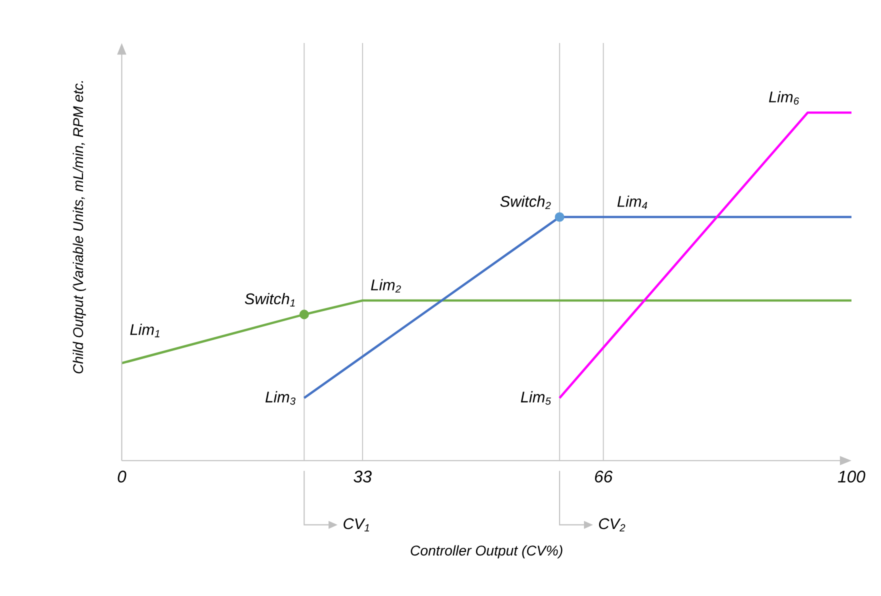 The width and height of the screenshot is (881, 596). What do you see at coordinates (79, 227) in the screenshot?
I see `y-axis-title: Child Output (Variable Units, mL/min, RPM etc.` at bounding box center [79, 227].